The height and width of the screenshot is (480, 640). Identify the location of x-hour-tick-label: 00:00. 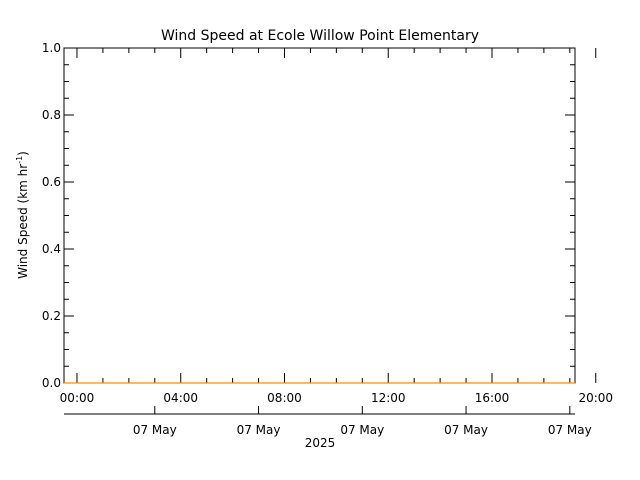
(77, 398).